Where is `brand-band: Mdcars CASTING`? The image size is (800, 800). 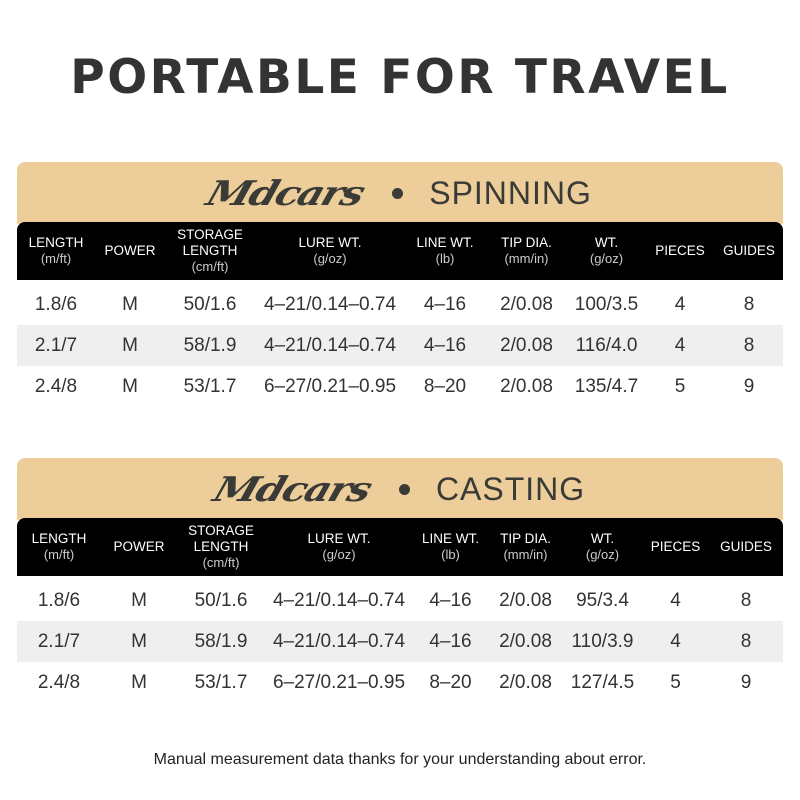 brand-band: Mdcars CASTING is located at coordinates (400, 489).